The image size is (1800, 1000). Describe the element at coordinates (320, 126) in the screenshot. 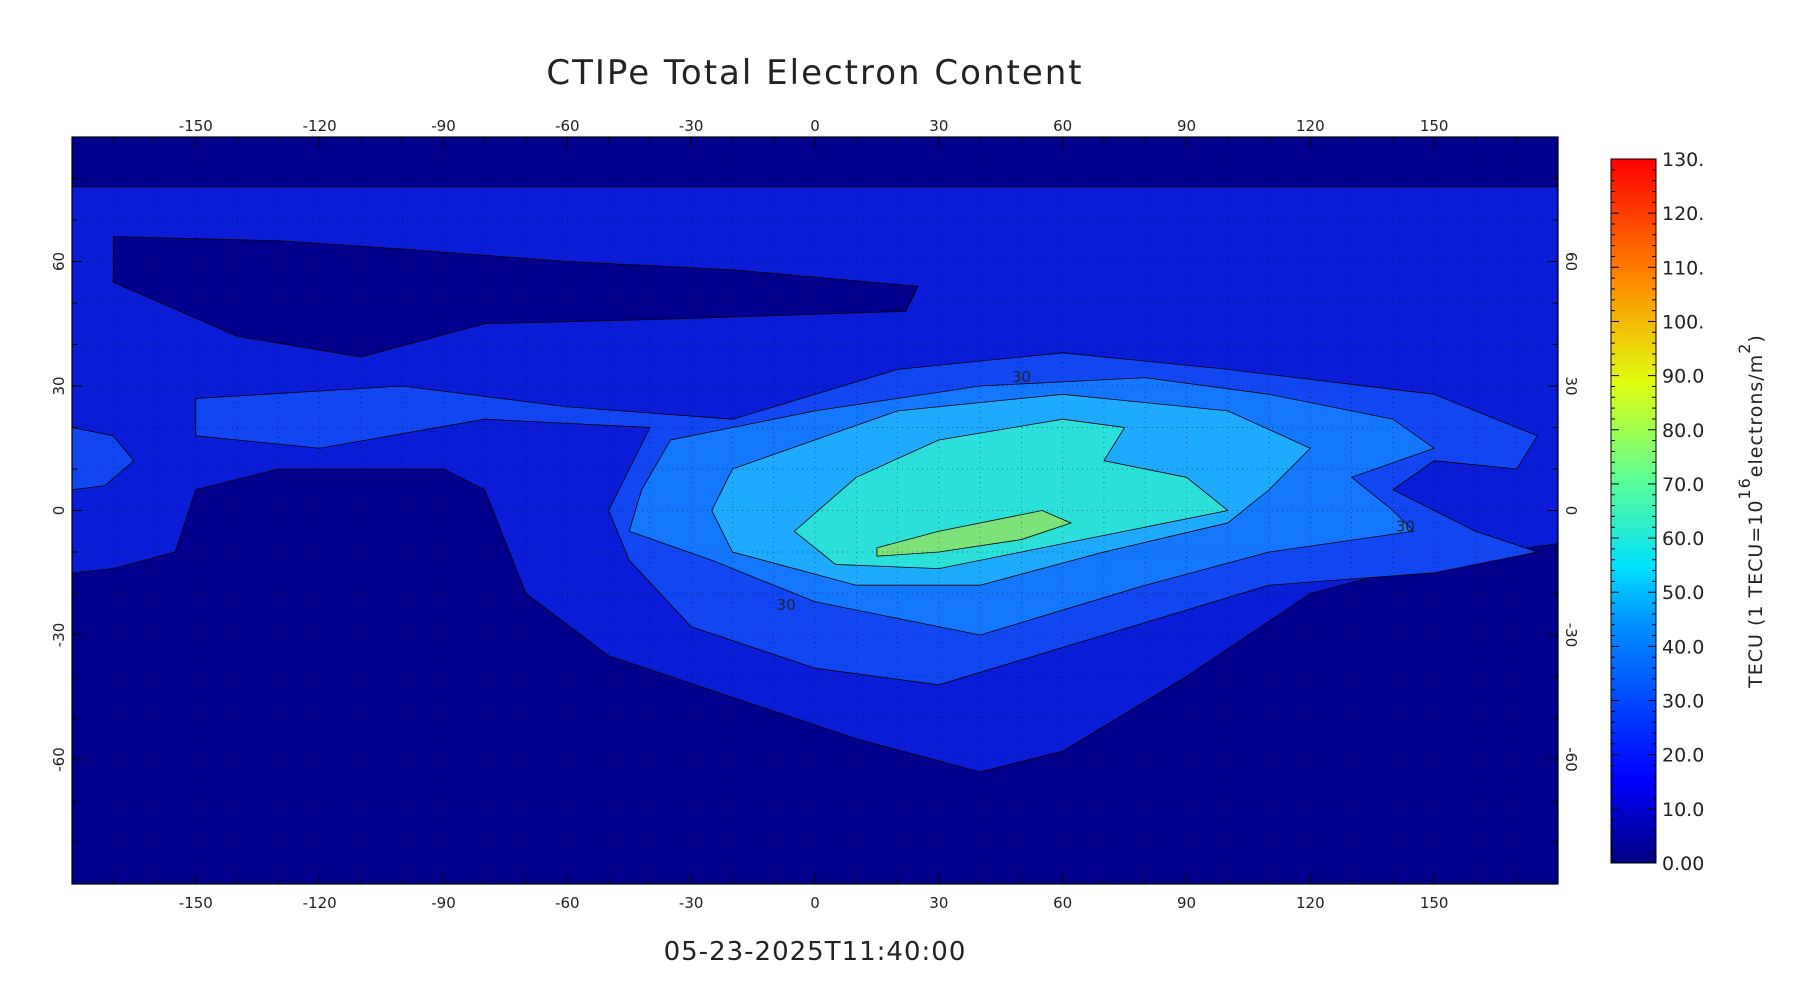

I see `x-tick-label-top: -120` at that location.